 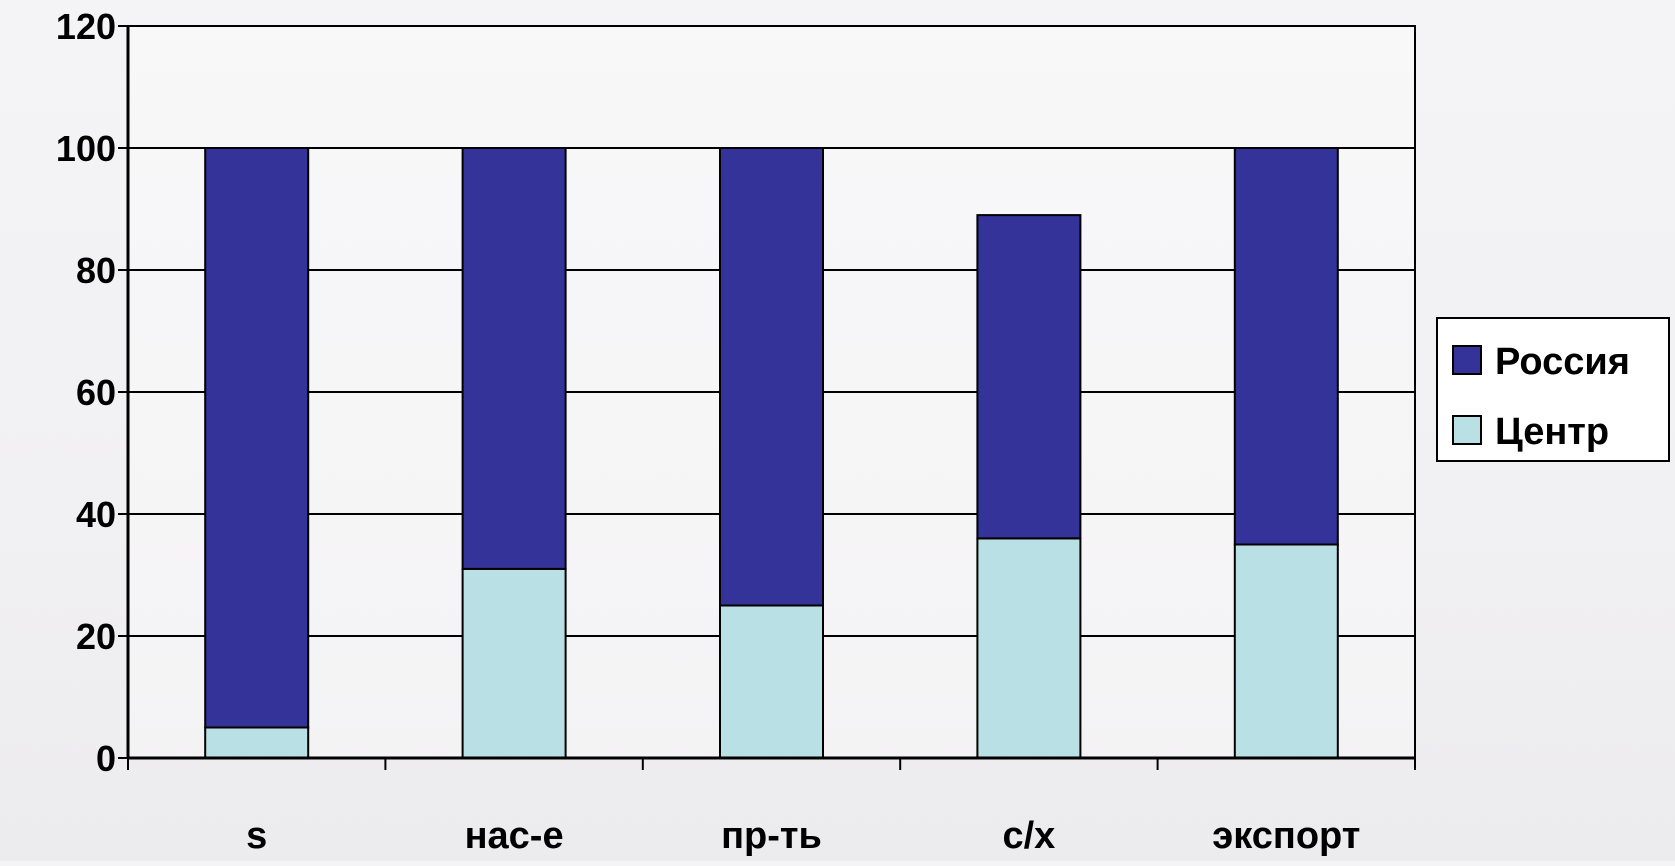 I want to click on y-tick-label: 0, so click(x=106, y=758).